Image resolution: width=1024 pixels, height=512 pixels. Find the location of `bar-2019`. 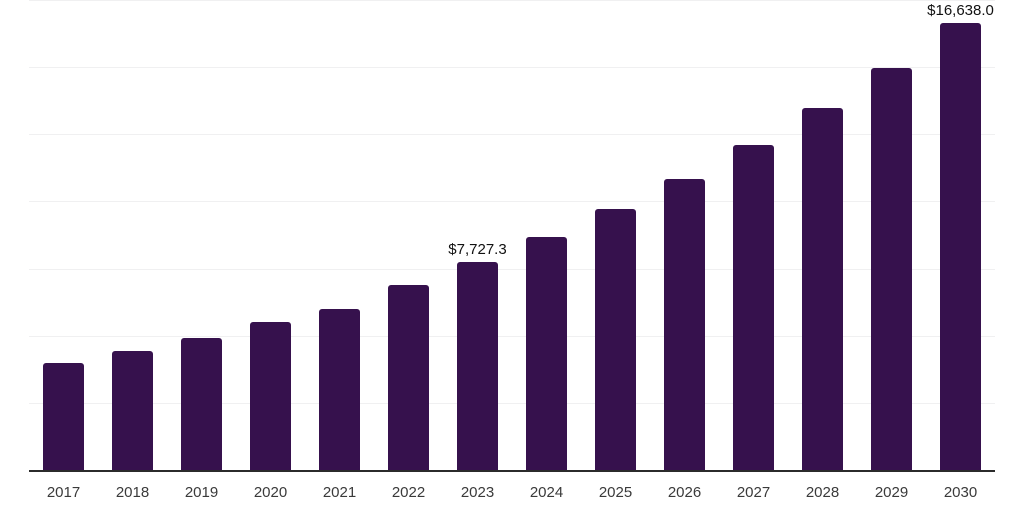

bar-2019 is located at coordinates (201, 404).